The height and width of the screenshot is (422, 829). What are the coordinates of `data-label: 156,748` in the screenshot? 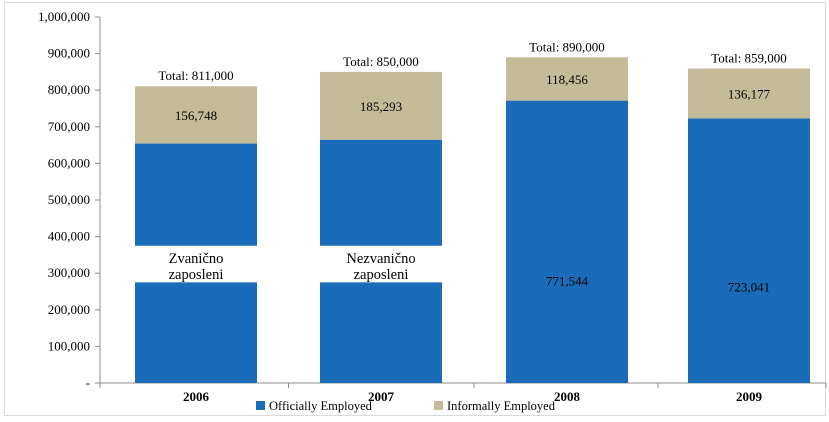 It's located at (196, 115).